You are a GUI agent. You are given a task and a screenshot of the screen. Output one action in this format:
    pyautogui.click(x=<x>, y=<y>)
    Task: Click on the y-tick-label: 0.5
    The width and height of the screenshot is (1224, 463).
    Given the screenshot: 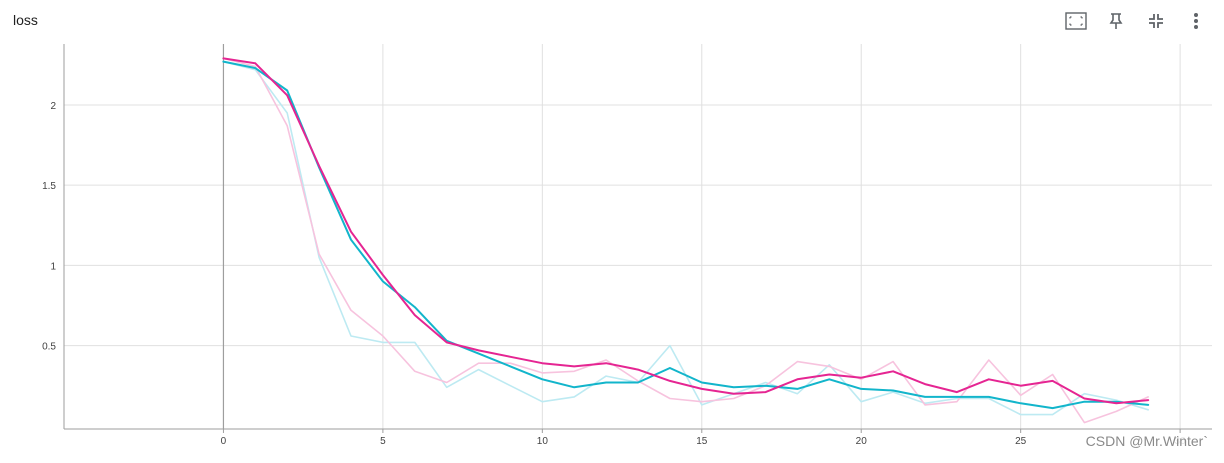 What is the action you would take?
    pyautogui.click(x=49, y=347)
    